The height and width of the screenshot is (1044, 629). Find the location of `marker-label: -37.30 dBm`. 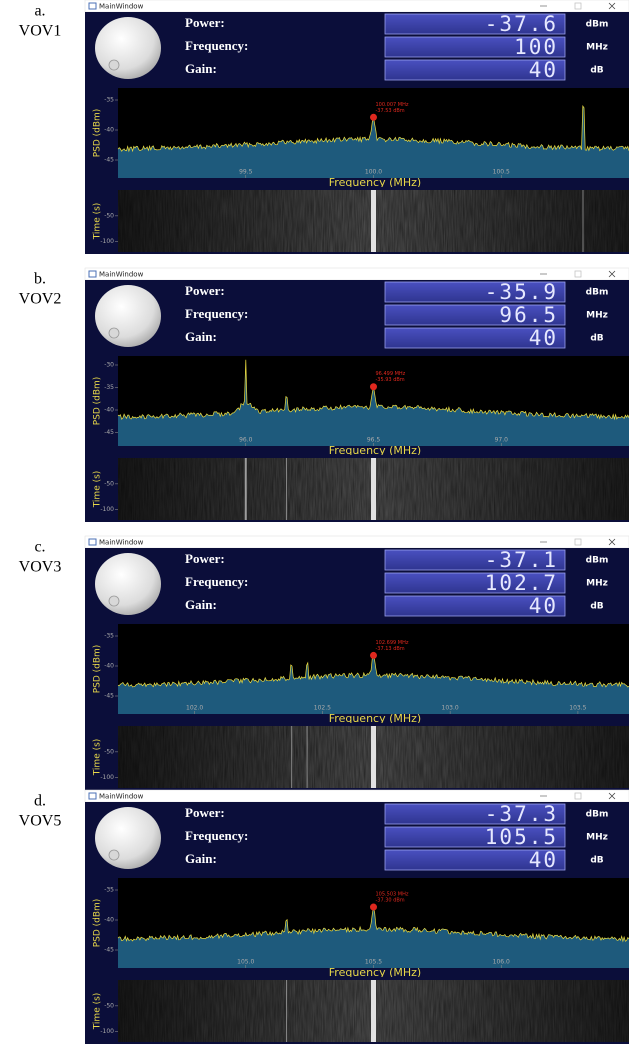

marker-label: -37.30 dBm is located at coordinates (390, 901).